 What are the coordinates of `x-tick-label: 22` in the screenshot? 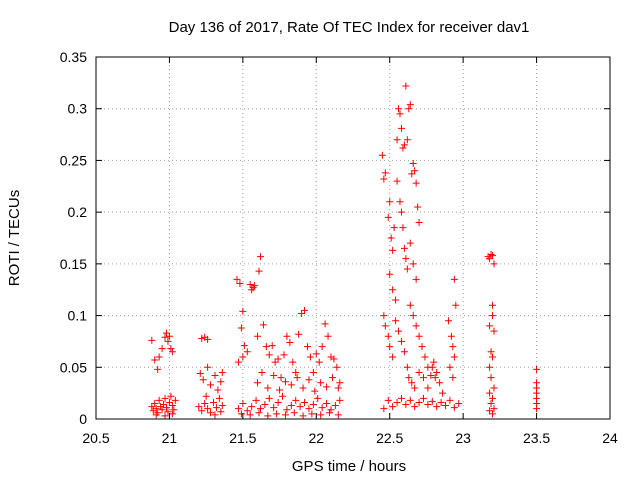 It's located at (316, 438).